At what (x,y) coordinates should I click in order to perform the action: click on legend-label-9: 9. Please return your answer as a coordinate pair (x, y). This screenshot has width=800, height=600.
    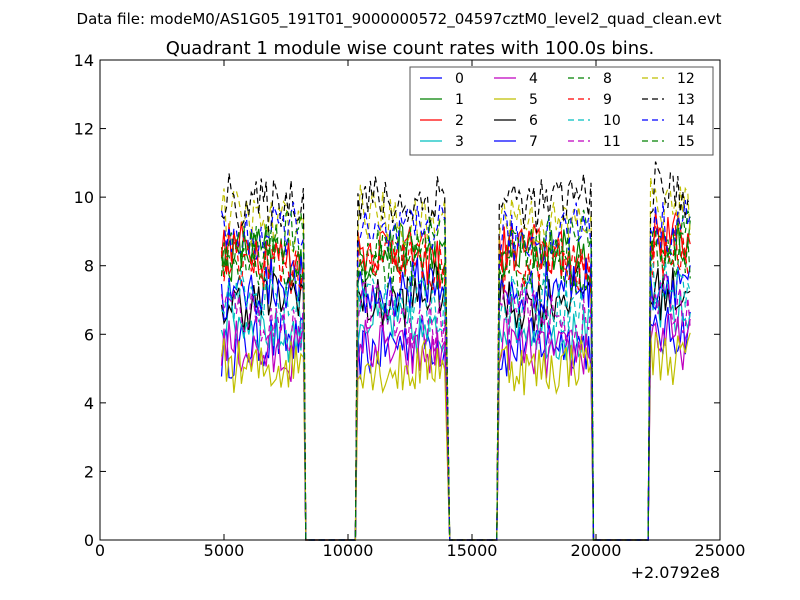
    Looking at the image, I should click on (607, 100).